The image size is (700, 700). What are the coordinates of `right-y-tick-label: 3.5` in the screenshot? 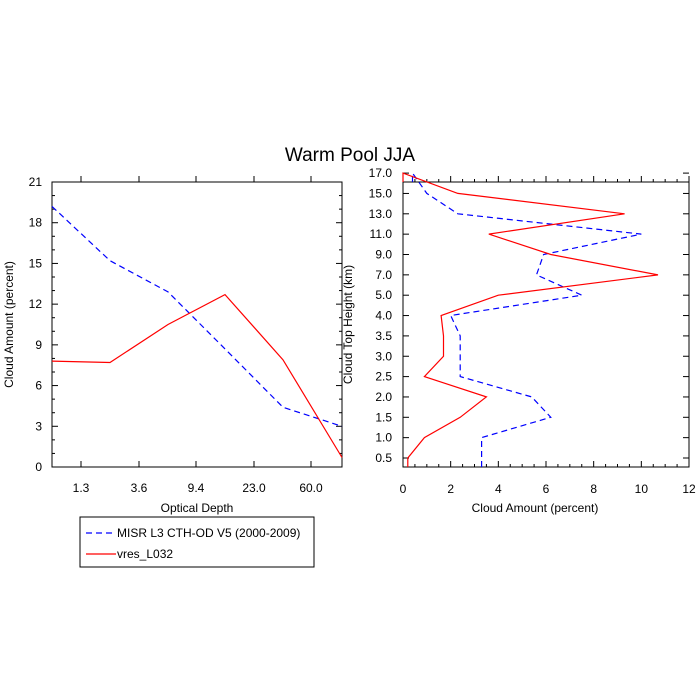 It's located at (383, 336).